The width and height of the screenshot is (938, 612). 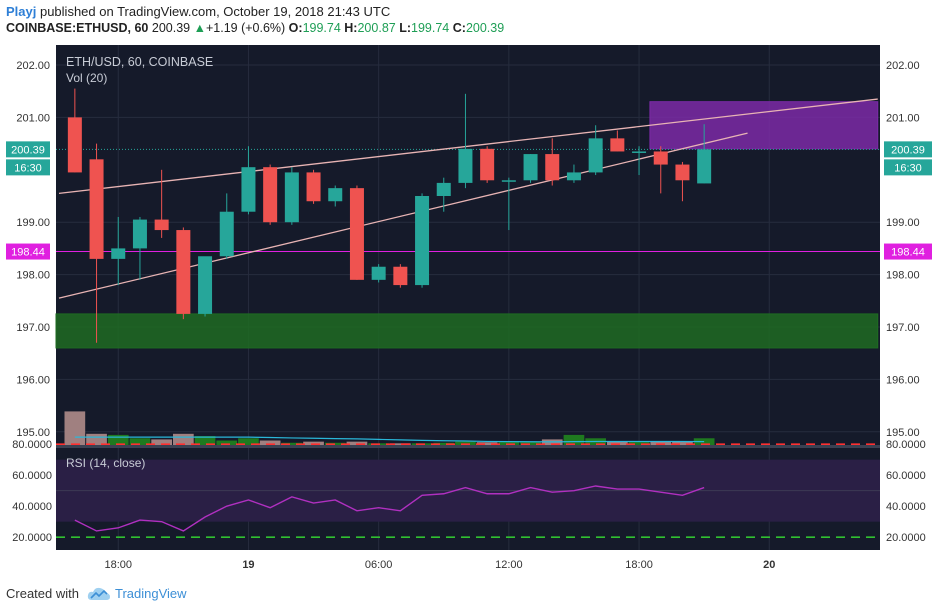 I want to click on level-tag-right-bg, so click(x=908, y=251).